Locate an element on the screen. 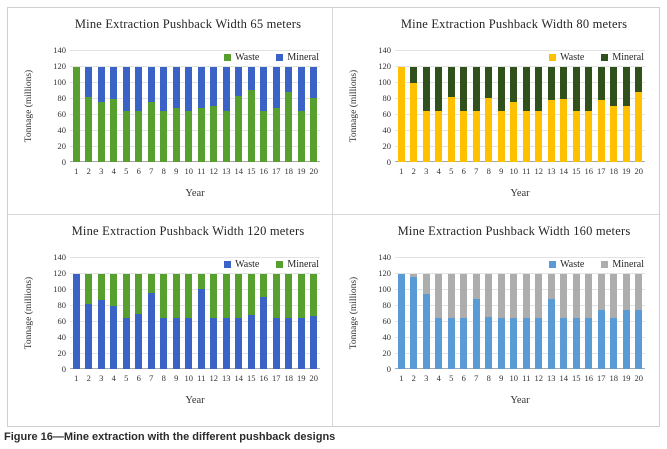 The width and height of the screenshot is (667, 449). x-tick-label: 12 is located at coordinates (539, 378).